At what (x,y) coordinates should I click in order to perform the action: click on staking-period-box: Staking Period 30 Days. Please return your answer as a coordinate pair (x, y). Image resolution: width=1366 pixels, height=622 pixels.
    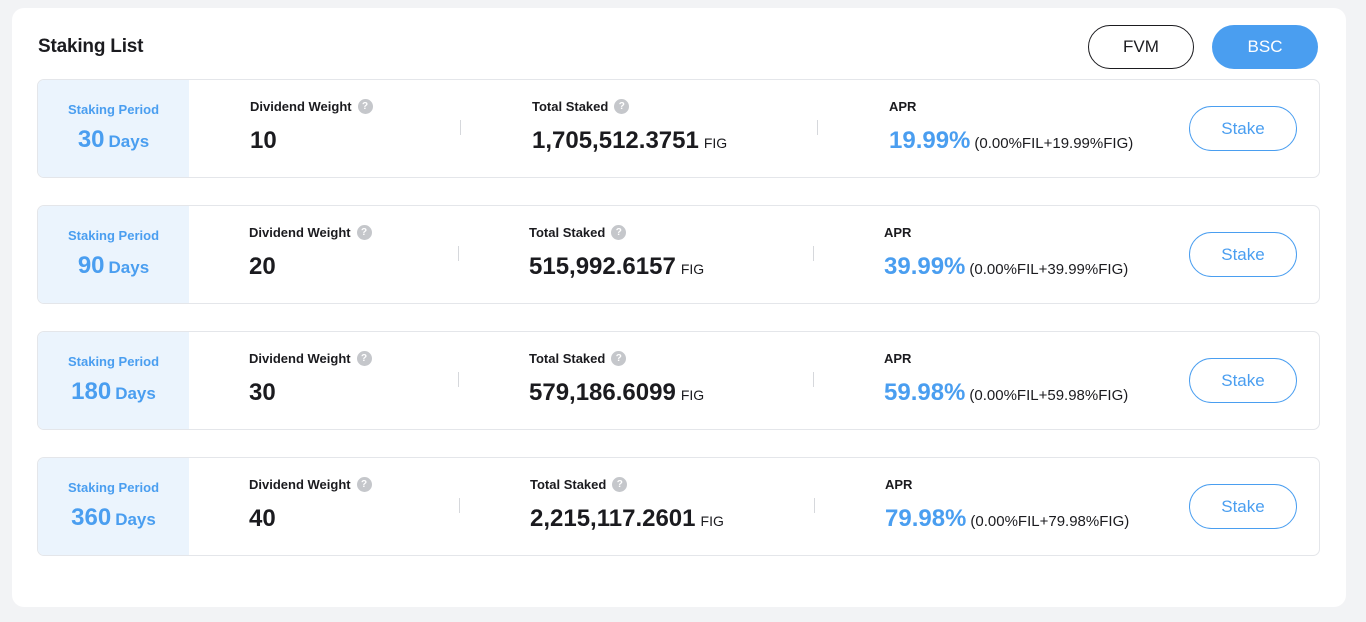
    Looking at the image, I should click on (113, 128).